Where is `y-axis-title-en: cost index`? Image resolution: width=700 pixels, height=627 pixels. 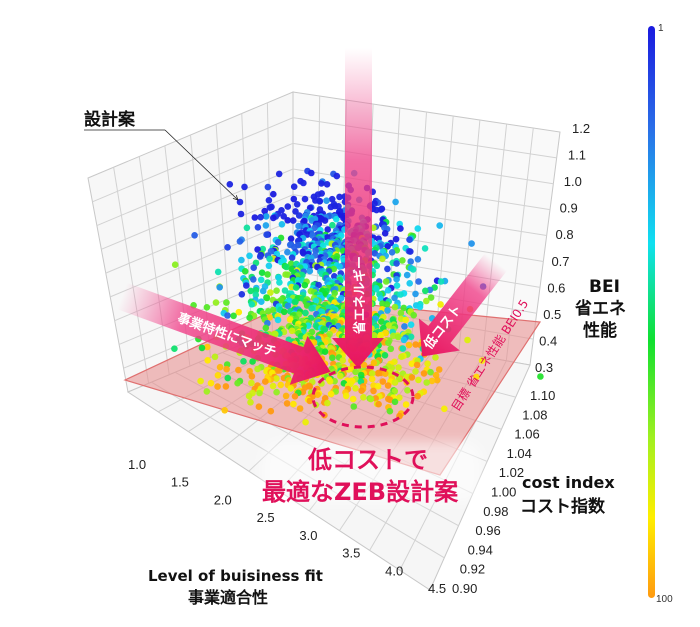 y-axis-title-en: cost index is located at coordinates (568, 482).